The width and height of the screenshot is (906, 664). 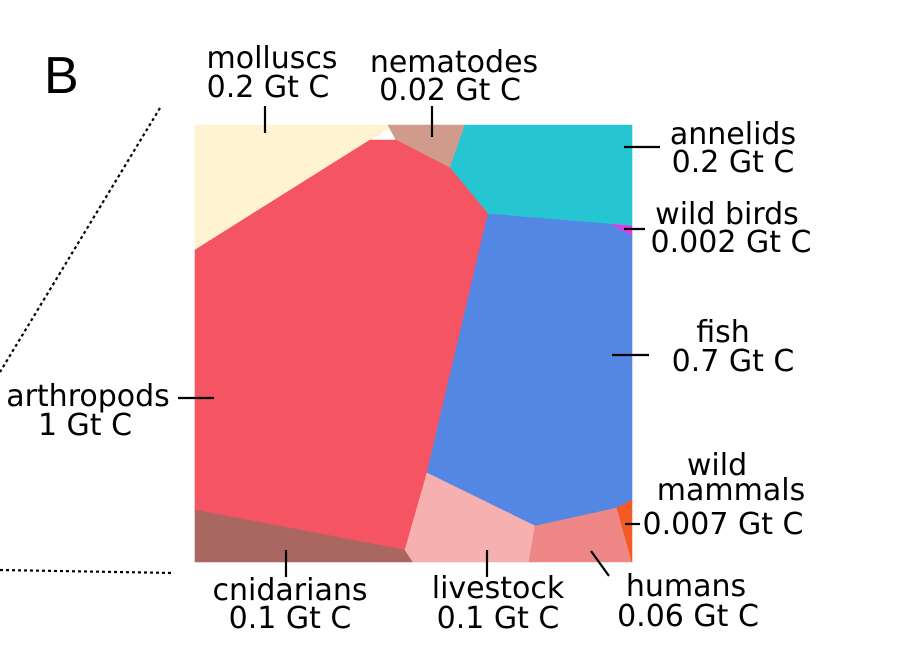 I want to click on cell-value-cnidarians: 0.1 Gt C, so click(x=290, y=618).